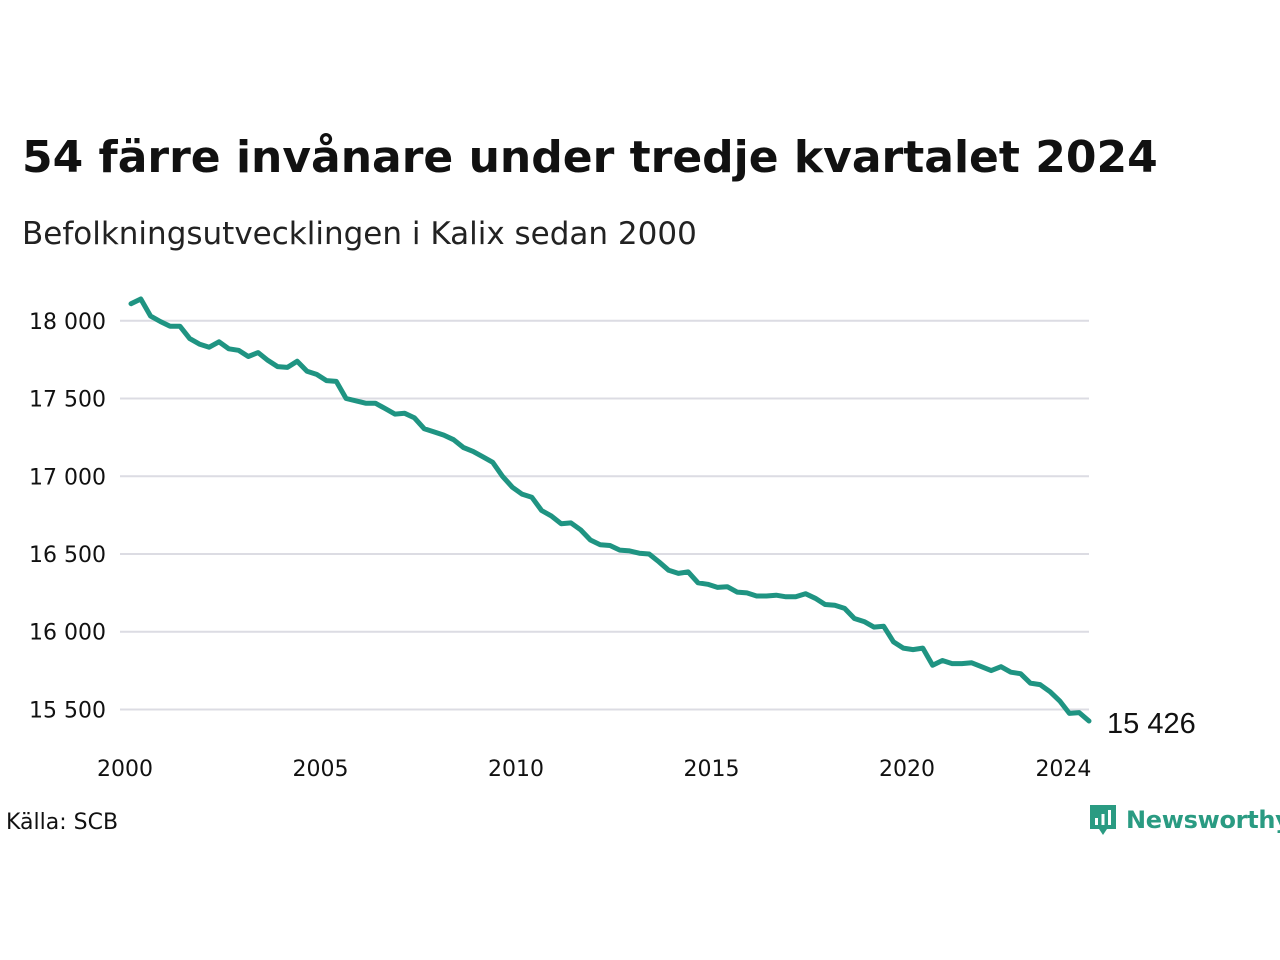 The image size is (1280, 960). Describe the element at coordinates (1203, 820) in the screenshot. I see `brand-name: Newsworthy` at that location.